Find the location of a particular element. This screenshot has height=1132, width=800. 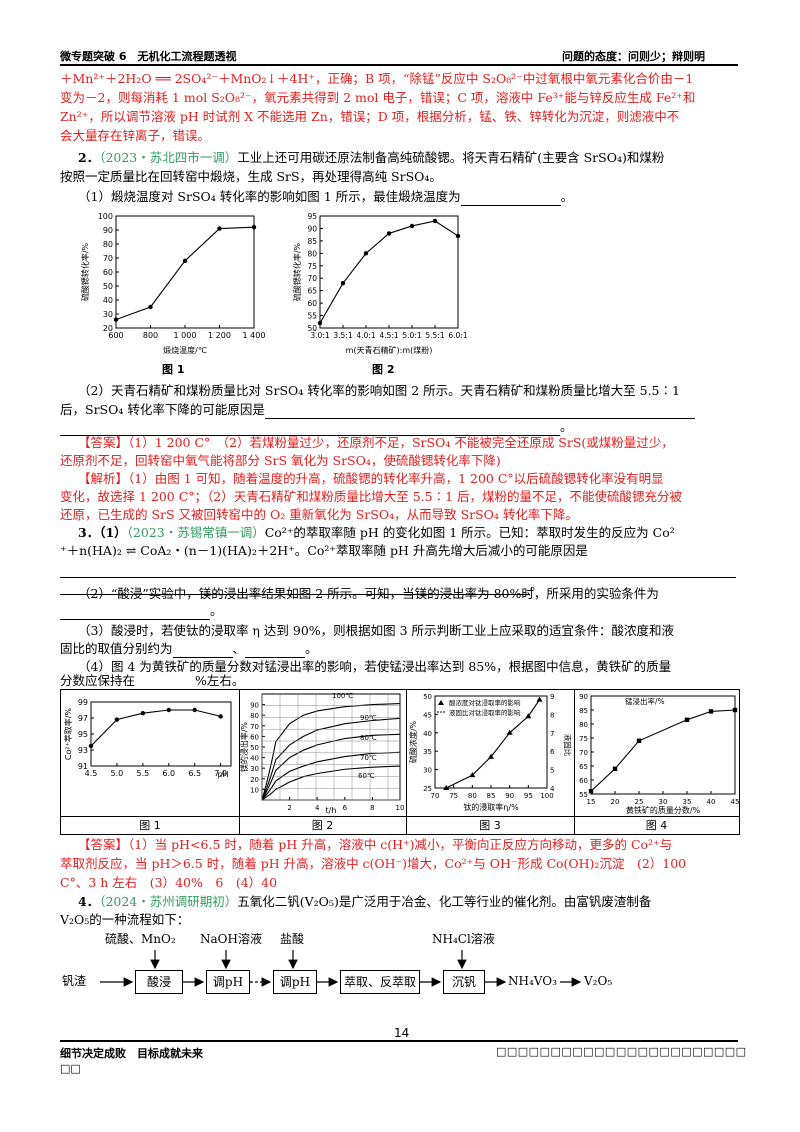

answer-blank-row is located at coordinates (399, 569).